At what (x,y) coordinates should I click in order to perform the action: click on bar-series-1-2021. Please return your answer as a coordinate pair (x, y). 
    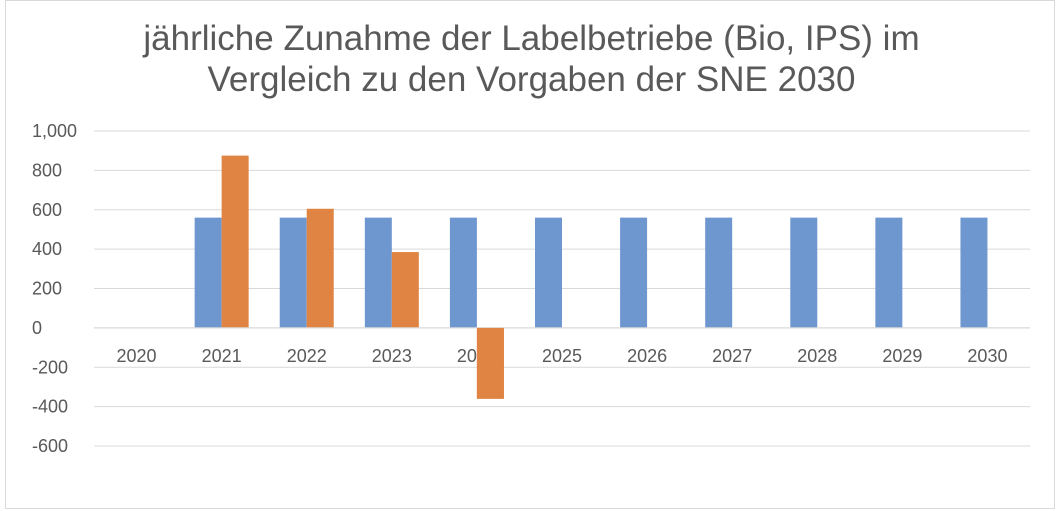
    Looking at the image, I should click on (208, 272).